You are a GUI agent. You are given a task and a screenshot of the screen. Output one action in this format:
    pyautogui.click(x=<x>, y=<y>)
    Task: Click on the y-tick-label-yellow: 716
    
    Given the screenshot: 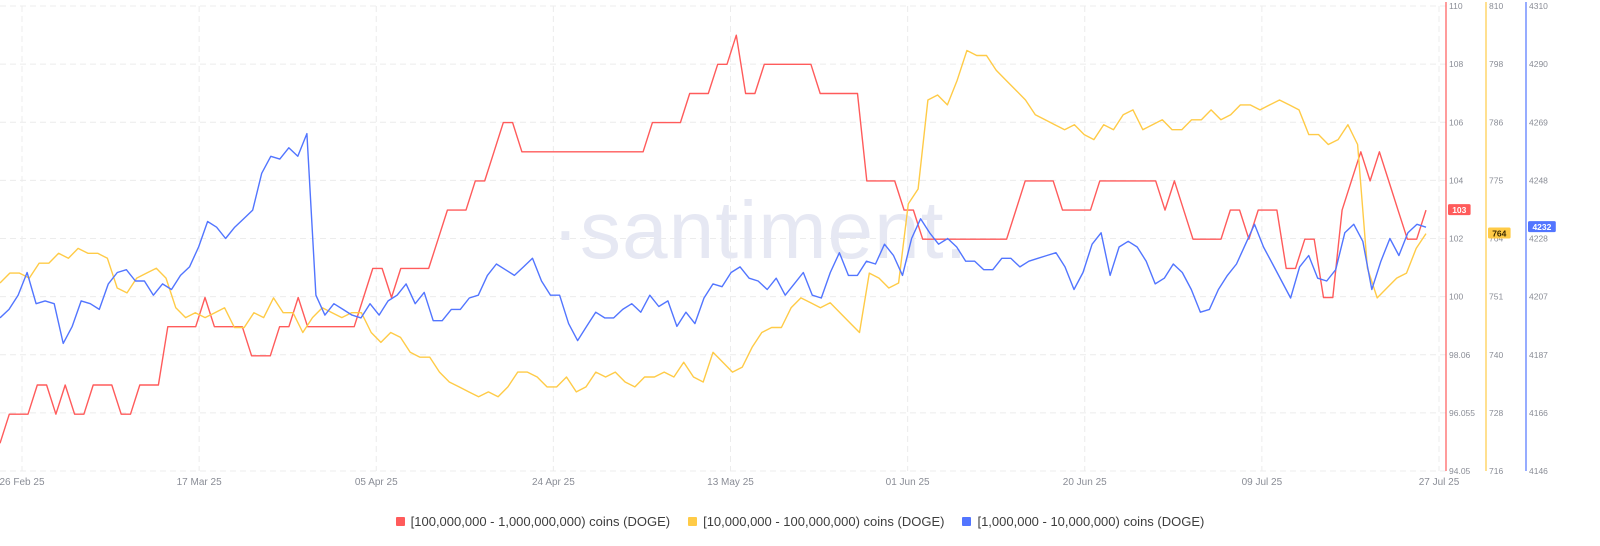 What is the action you would take?
    pyautogui.click(x=1496, y=471)
    